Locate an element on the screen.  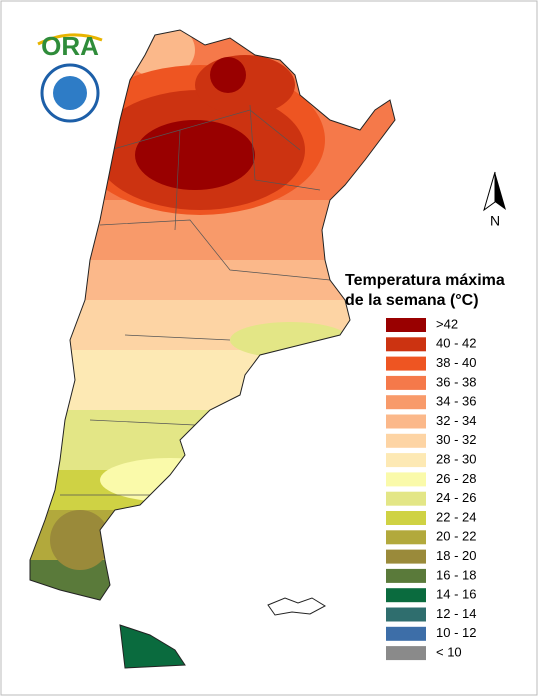
legend-label: 28 - 30 is located at coordinates (456, 459).